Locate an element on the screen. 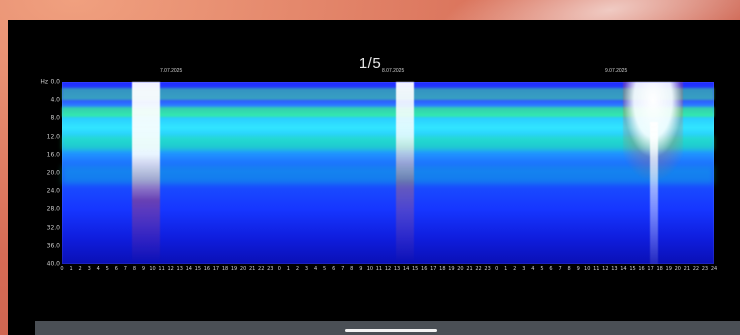 This screenshot has height=335, width=740. x-tick: 24 is located at coordinates (714, 269).